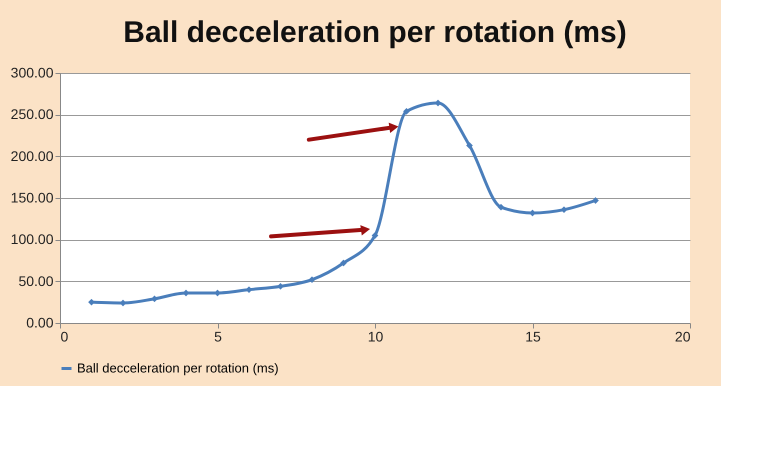  I want to click on x-tick-label: 10, so click(376, 336).